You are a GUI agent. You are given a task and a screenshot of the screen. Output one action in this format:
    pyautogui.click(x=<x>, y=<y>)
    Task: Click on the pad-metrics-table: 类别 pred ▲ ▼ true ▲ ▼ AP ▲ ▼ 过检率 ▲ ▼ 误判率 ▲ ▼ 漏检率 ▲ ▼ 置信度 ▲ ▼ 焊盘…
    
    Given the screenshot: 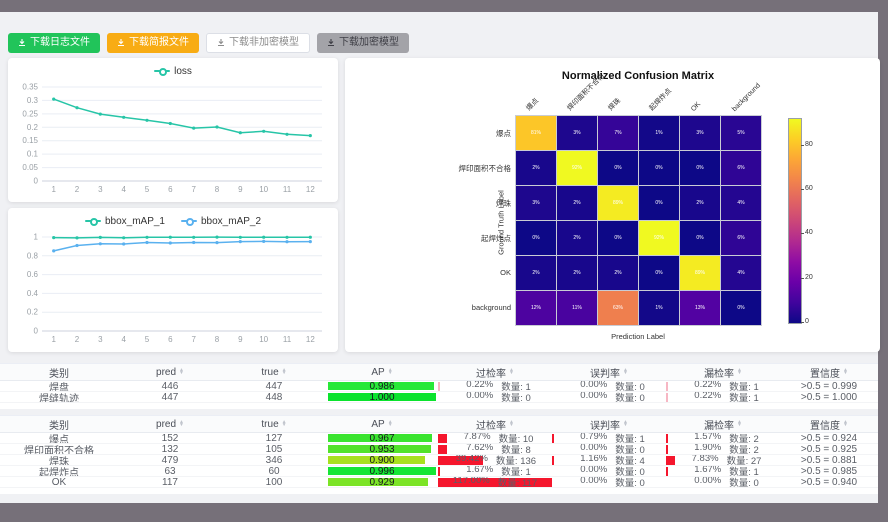 What is the action you would take?
    pyautogui.click(x=439, y=386)
    